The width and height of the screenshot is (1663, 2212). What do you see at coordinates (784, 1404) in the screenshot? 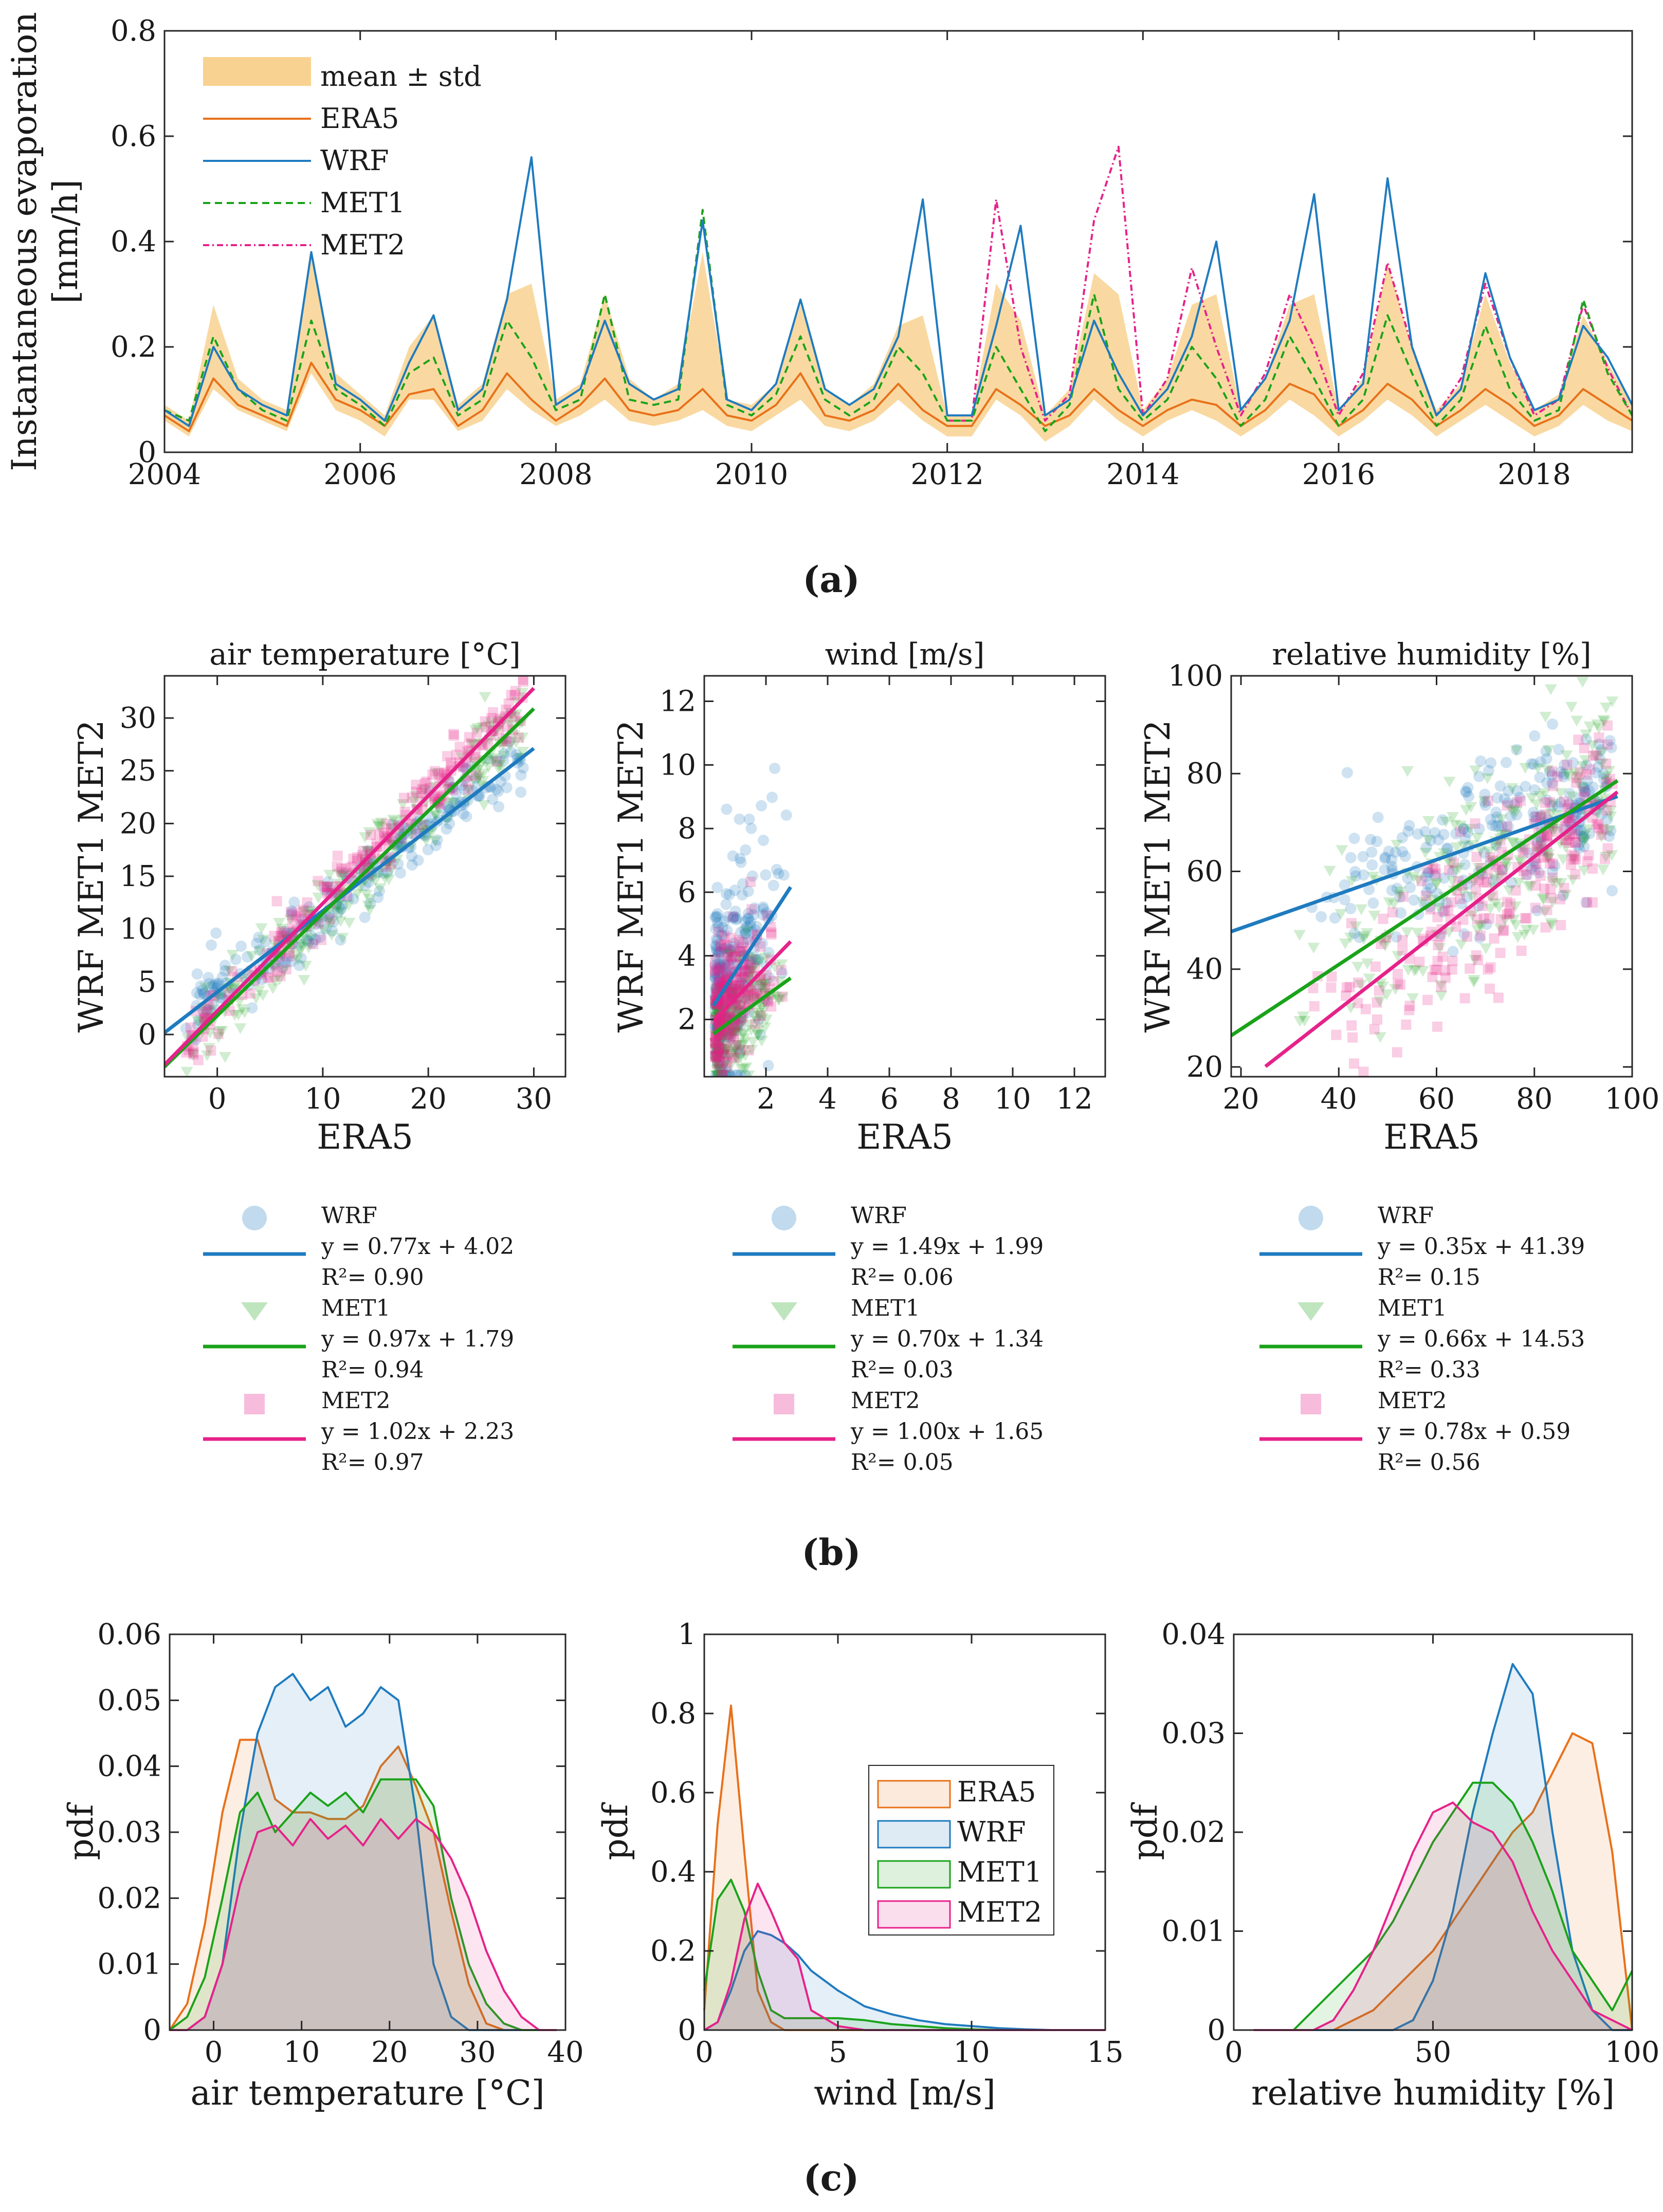
I see `legend-marker-met2` at bounding box center [784, 1404].